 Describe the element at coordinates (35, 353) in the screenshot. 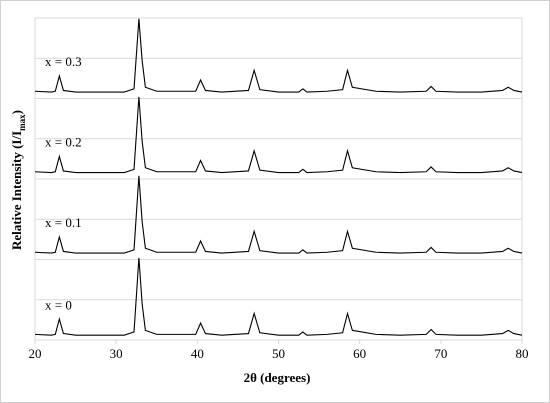

I see `x-tick-label: 20` at that location.